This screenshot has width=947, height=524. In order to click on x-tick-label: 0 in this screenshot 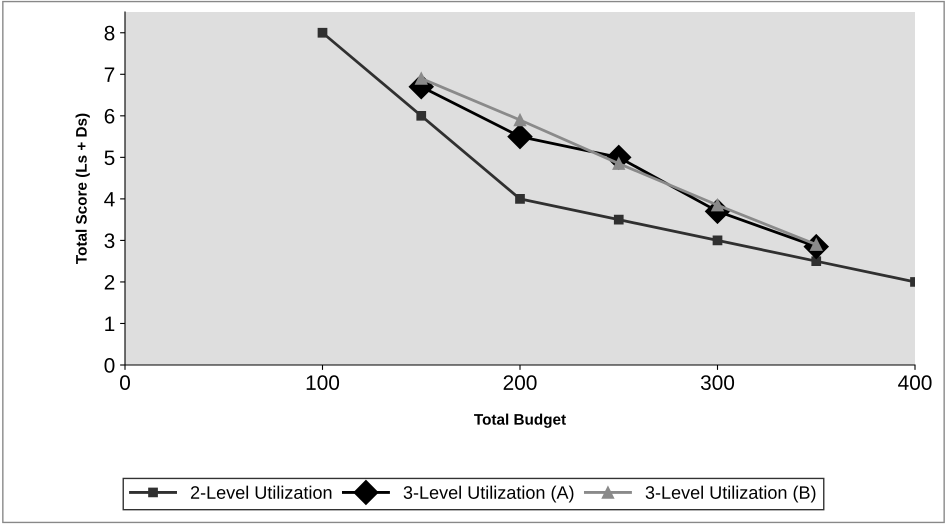, I will do `click(125, 382)`.